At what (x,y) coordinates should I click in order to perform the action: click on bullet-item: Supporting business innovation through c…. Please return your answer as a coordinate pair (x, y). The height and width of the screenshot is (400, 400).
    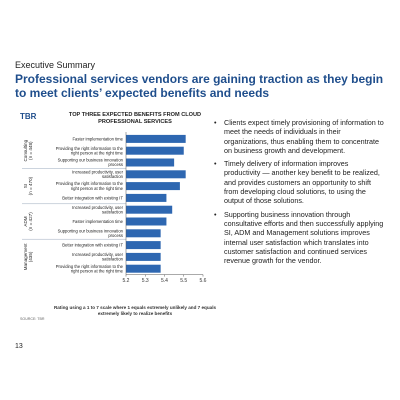
    Looking at the image, I should click on (299, 238).